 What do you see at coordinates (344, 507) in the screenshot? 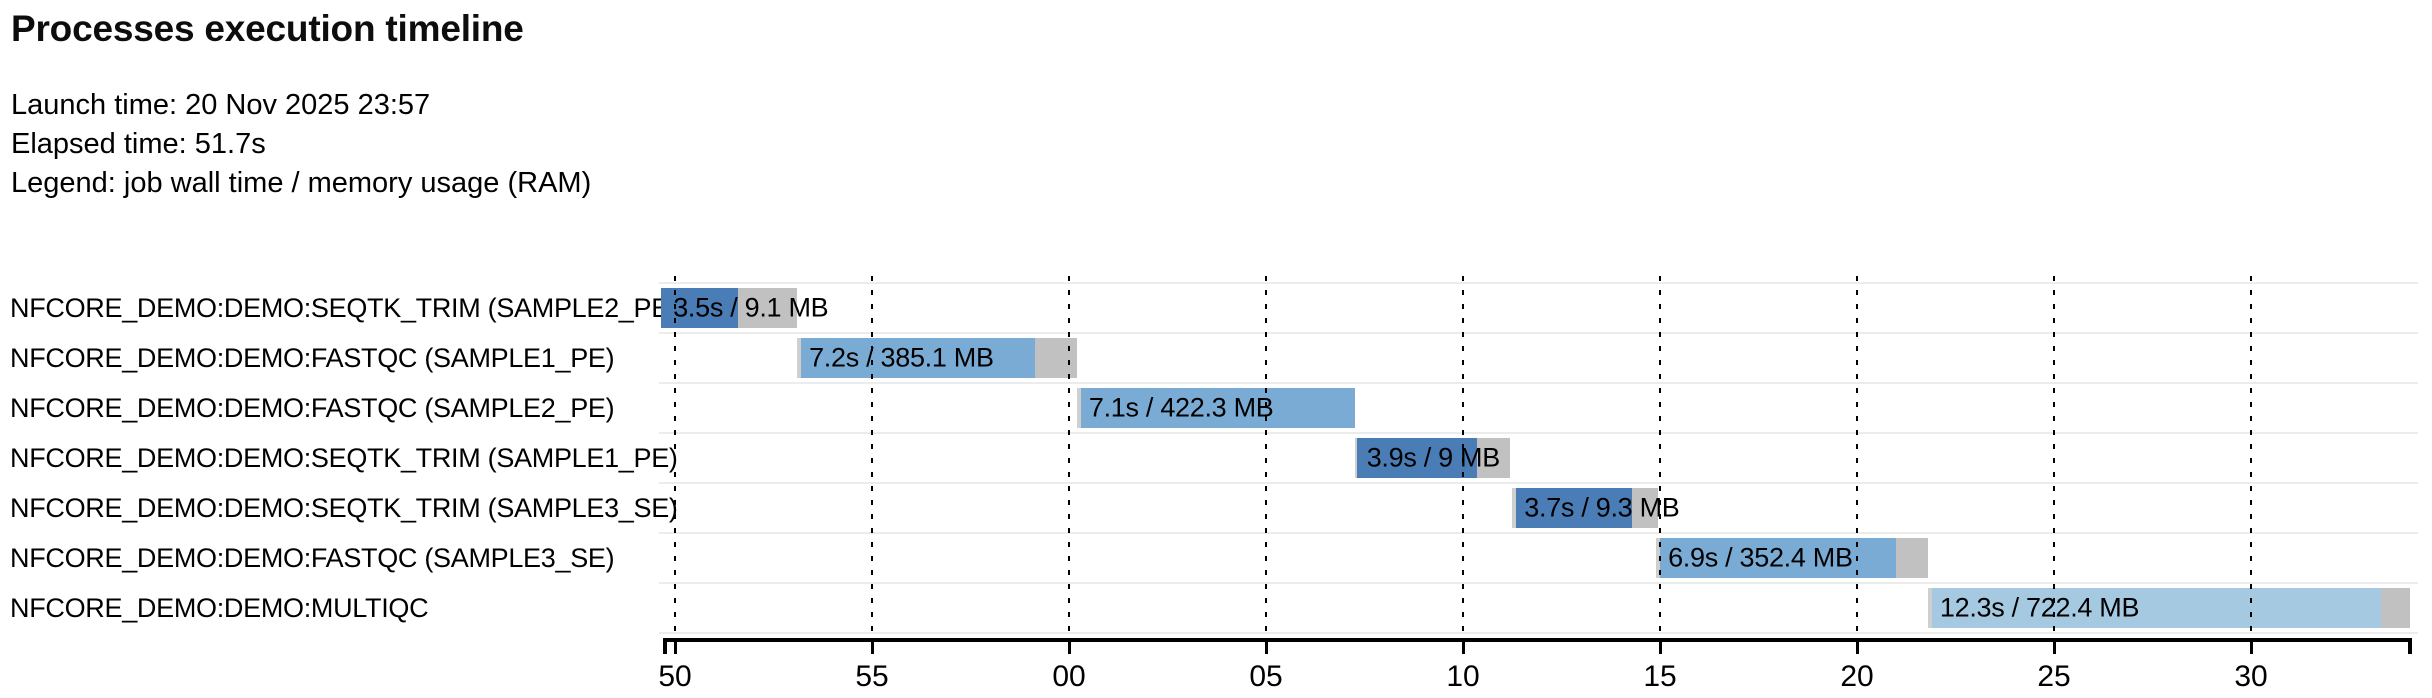
I see `process-label: NFCORE_DEMO:DEMO:SEQTK_TRIM (SAMPLE3_SE)` at bounding box center [344, 507].